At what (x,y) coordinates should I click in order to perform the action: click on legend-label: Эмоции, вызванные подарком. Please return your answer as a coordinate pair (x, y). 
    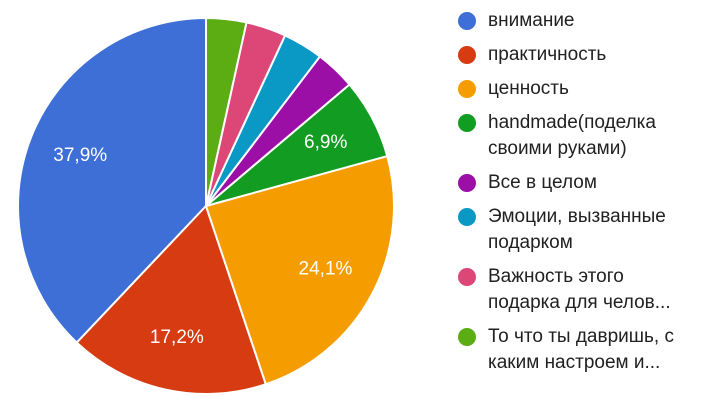
    Looking at the image, I should click on (577, 229).